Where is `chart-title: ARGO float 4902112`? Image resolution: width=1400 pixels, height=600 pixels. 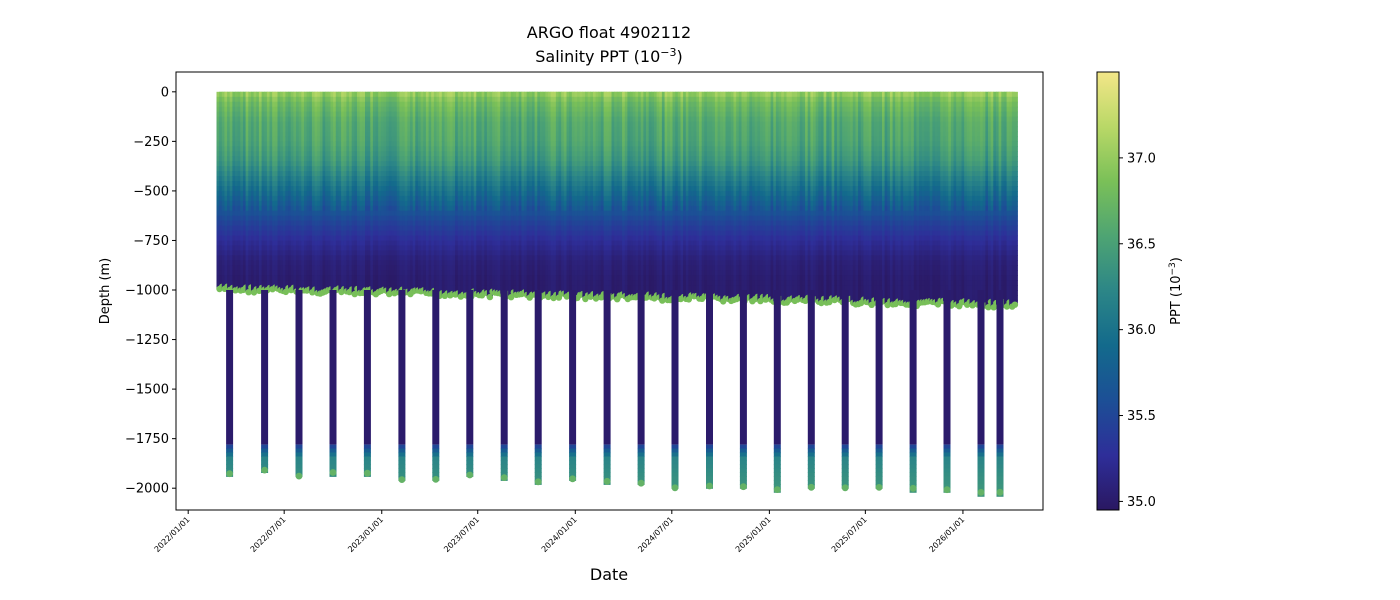
chart-title: ARGO float 4902112 is located at coordinates (609, 32).